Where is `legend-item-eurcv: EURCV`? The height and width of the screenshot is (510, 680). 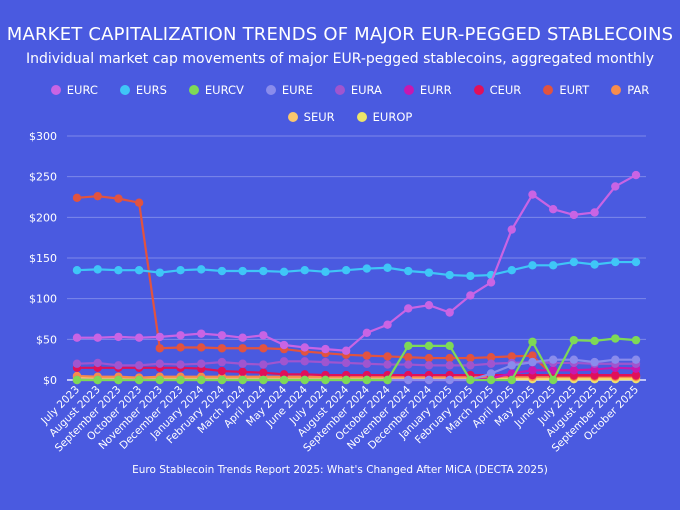 legend-item-eurcv: EURCV is located at coordinates (216, 90).